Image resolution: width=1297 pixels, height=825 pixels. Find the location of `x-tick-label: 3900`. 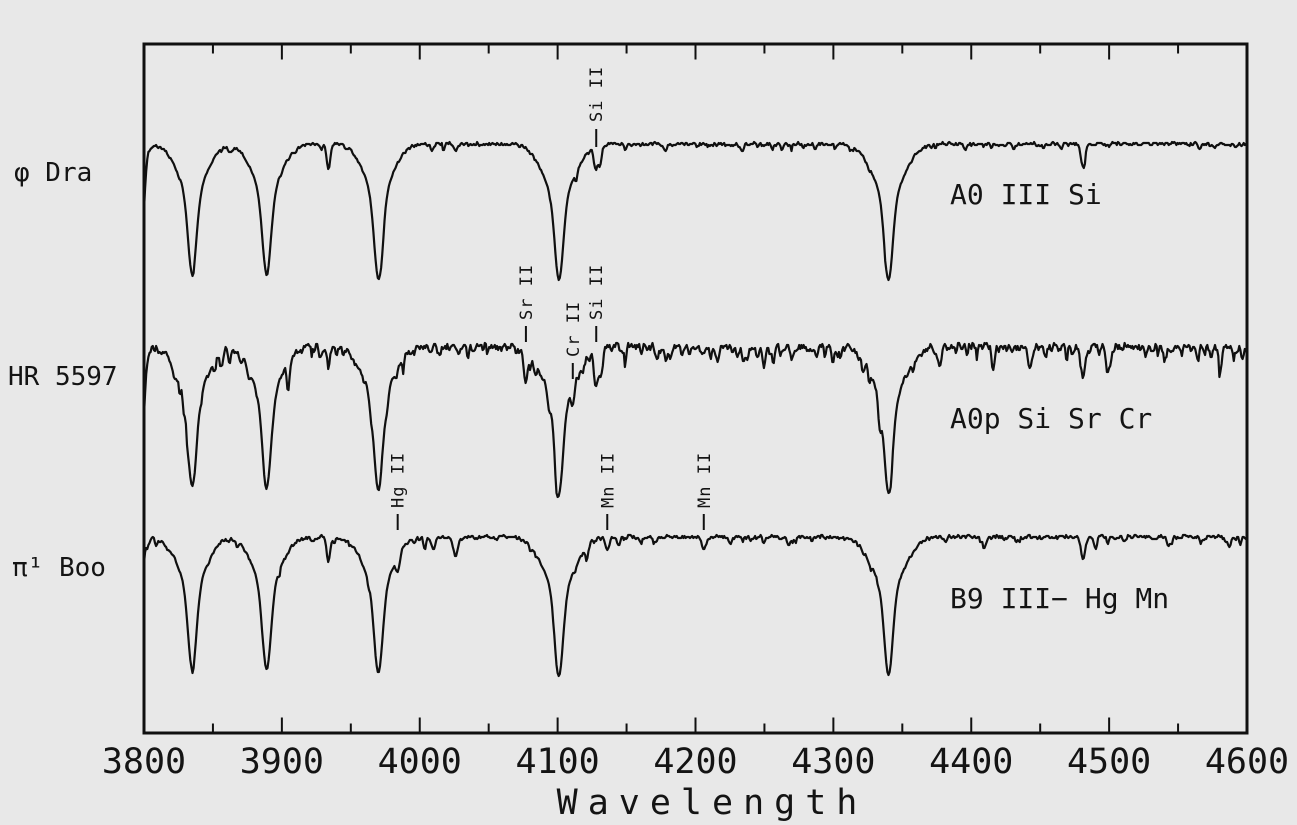

x-tick-label: 3900 is located at coordinates (282, 762).